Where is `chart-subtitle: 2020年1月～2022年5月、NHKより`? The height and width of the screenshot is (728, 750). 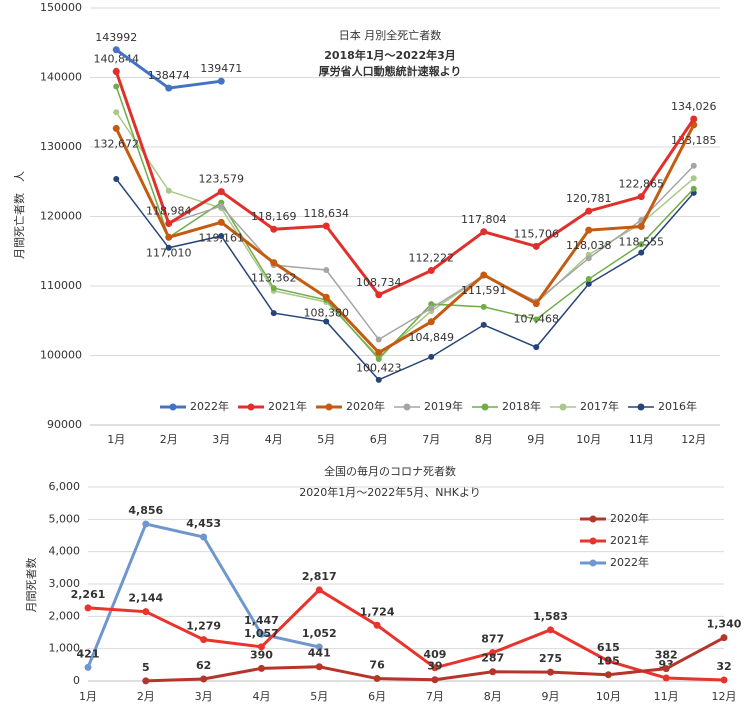
chart-subtitle: 2020年1月～2022年5月、NHKより is located at coordinates (389, 492).